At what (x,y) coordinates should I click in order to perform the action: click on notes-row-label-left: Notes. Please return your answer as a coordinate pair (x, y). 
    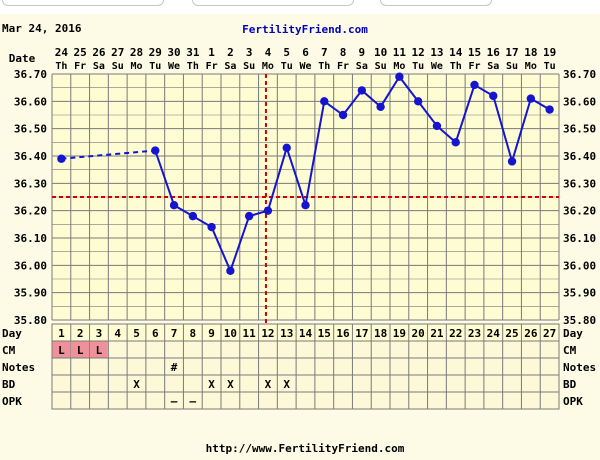
    Looking at the image, I should click on (18, 367).